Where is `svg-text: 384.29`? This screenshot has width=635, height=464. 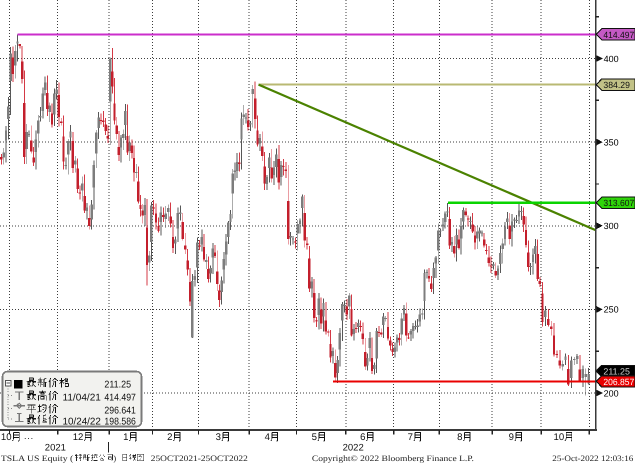
svg-text: 384.29 is located at coordinates (616, 85).